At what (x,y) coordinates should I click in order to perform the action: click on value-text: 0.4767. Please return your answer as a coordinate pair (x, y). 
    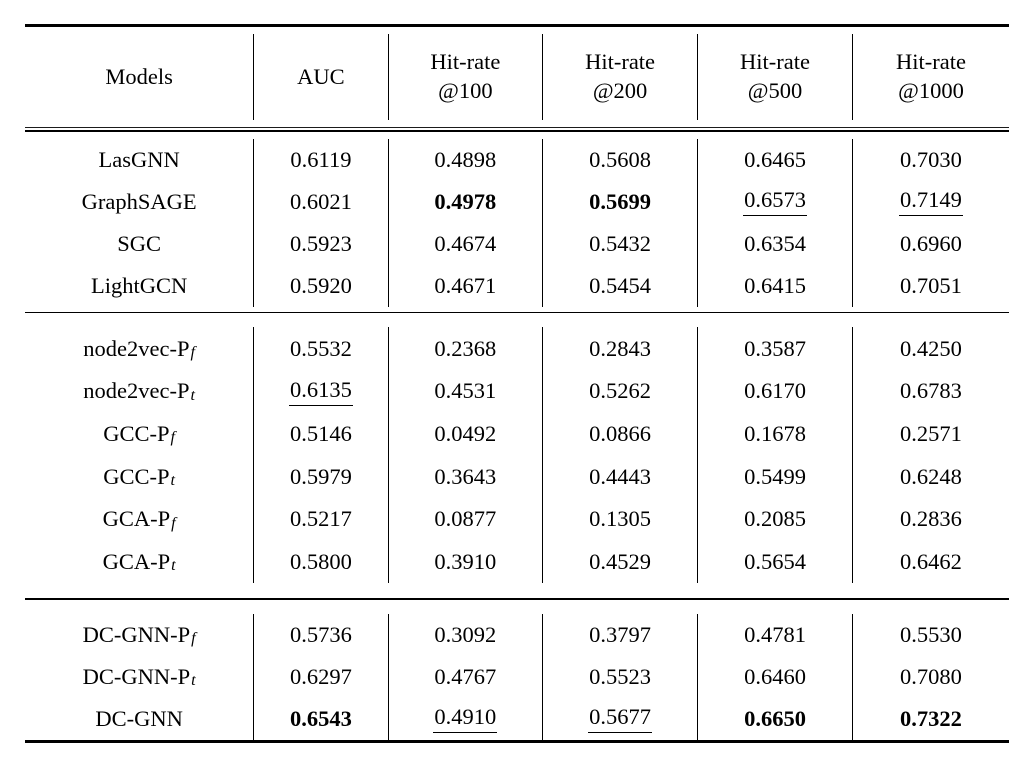
    Looking at the image, I should click on (465, 676).